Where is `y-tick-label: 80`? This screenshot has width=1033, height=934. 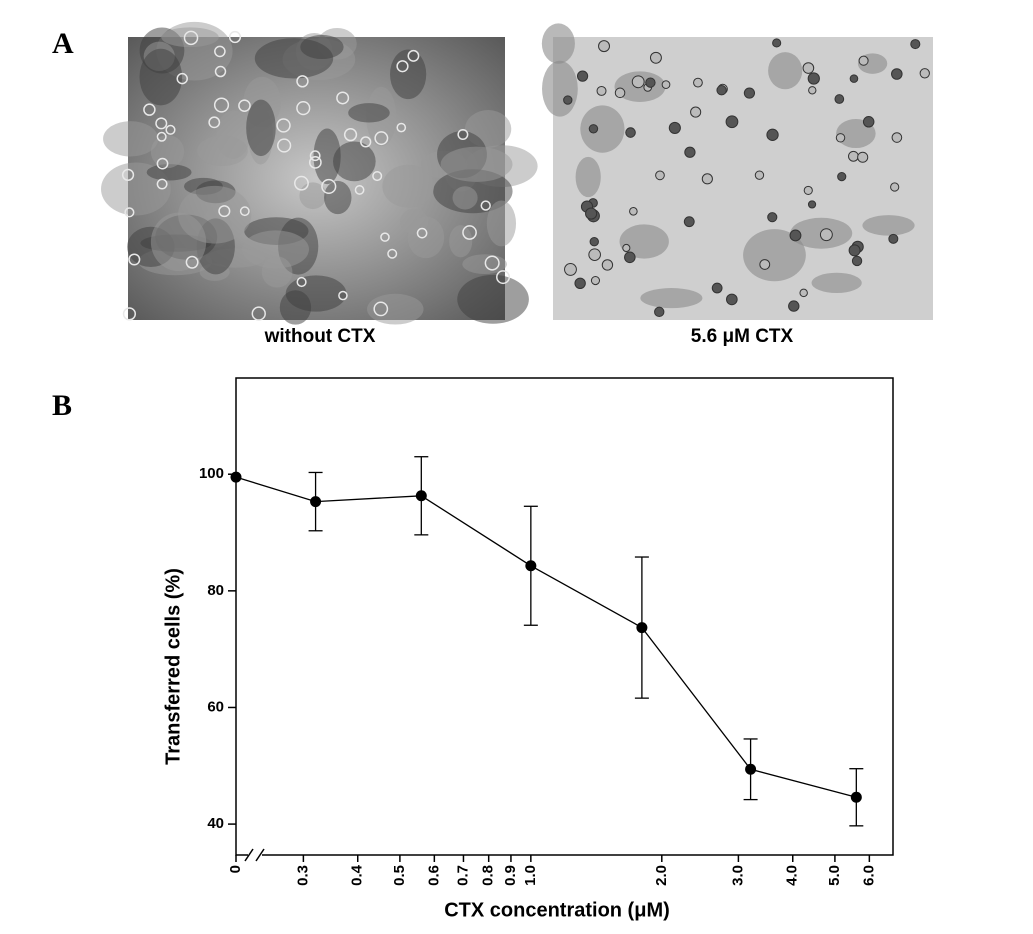 y-tick-label: 80 is located at coordinates (215, 590).